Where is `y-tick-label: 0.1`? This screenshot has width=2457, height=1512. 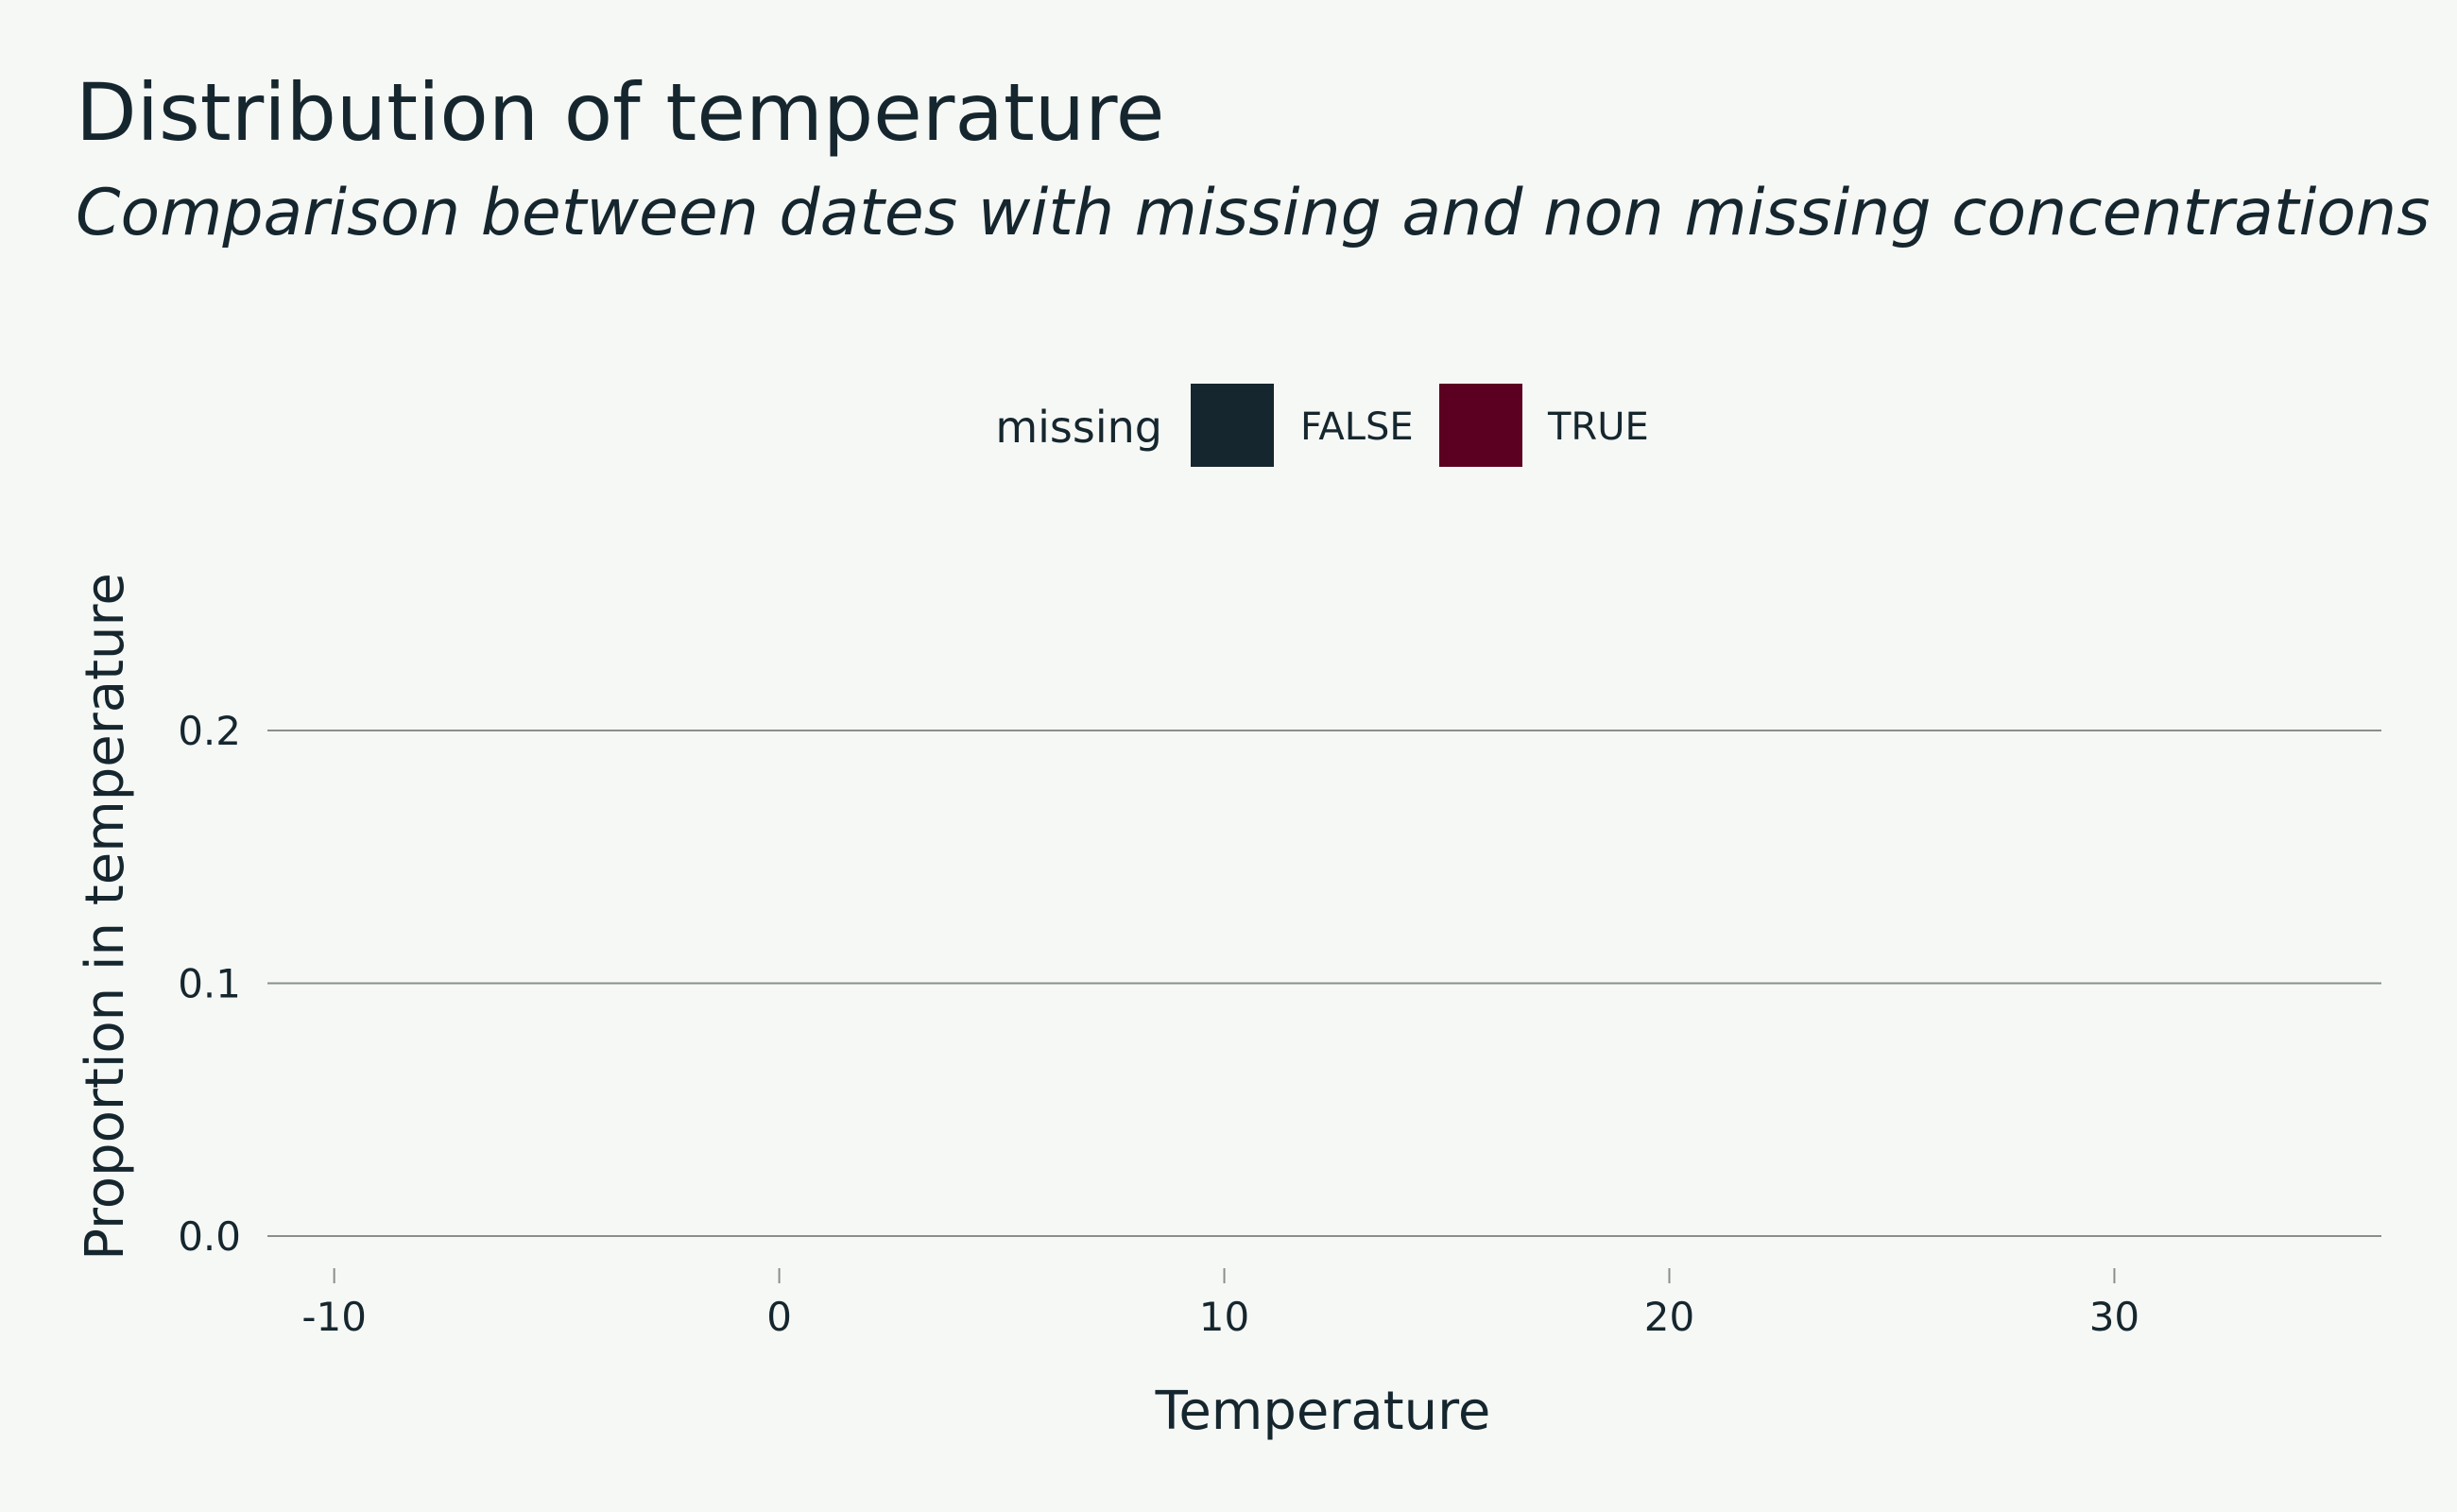 y-tick-label: 0.1 is located at coordinates (209, 984).